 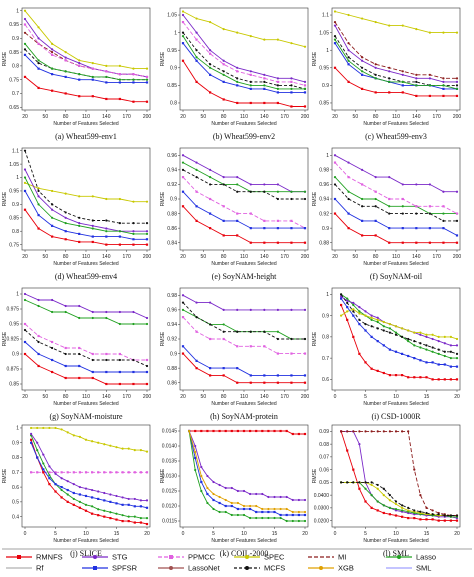 I want to click on y-tick-label: 1, so click(x=17, y=11).